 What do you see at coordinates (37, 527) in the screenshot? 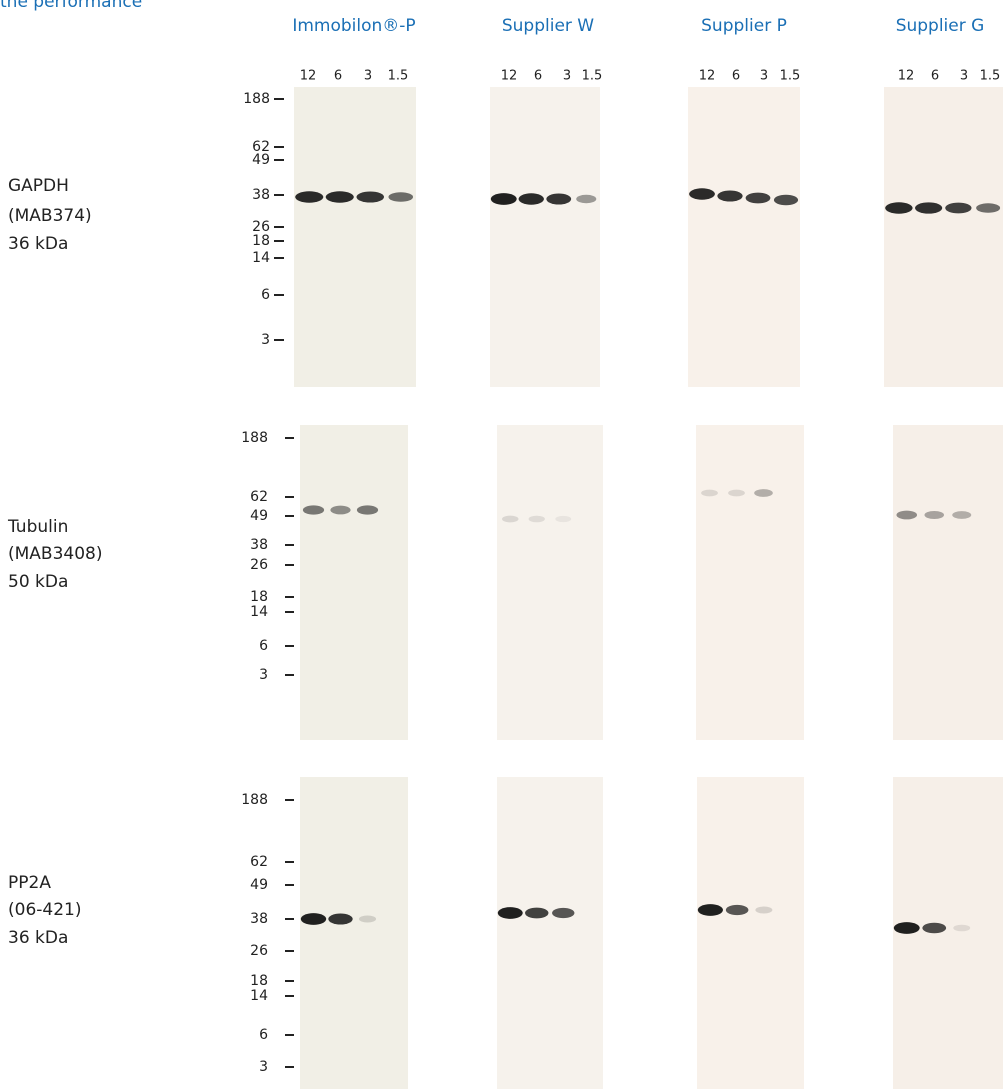
I see `row-label: Tubulin` at bounding box center [37, 527].